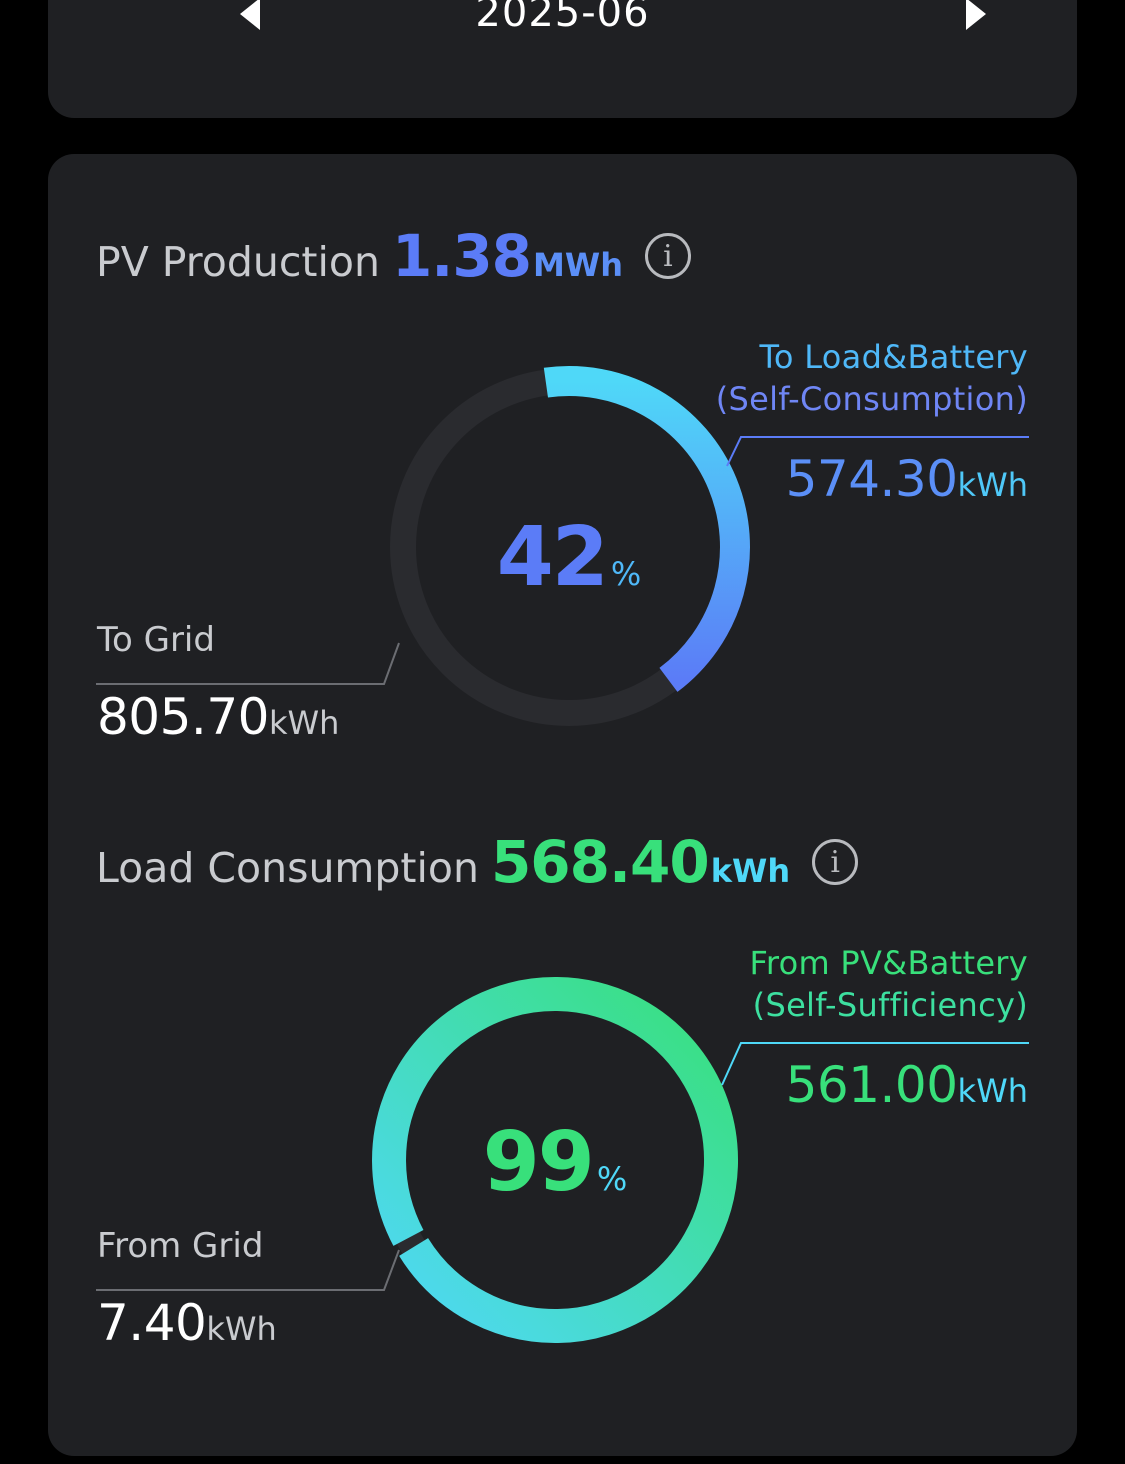 The height and width of the screenshot is (1464, 1125). What do you see at coordinates (893, 357) in the screenshot?
I see `to-load-title: To Load&Battery` at bounding box center [893, 357].